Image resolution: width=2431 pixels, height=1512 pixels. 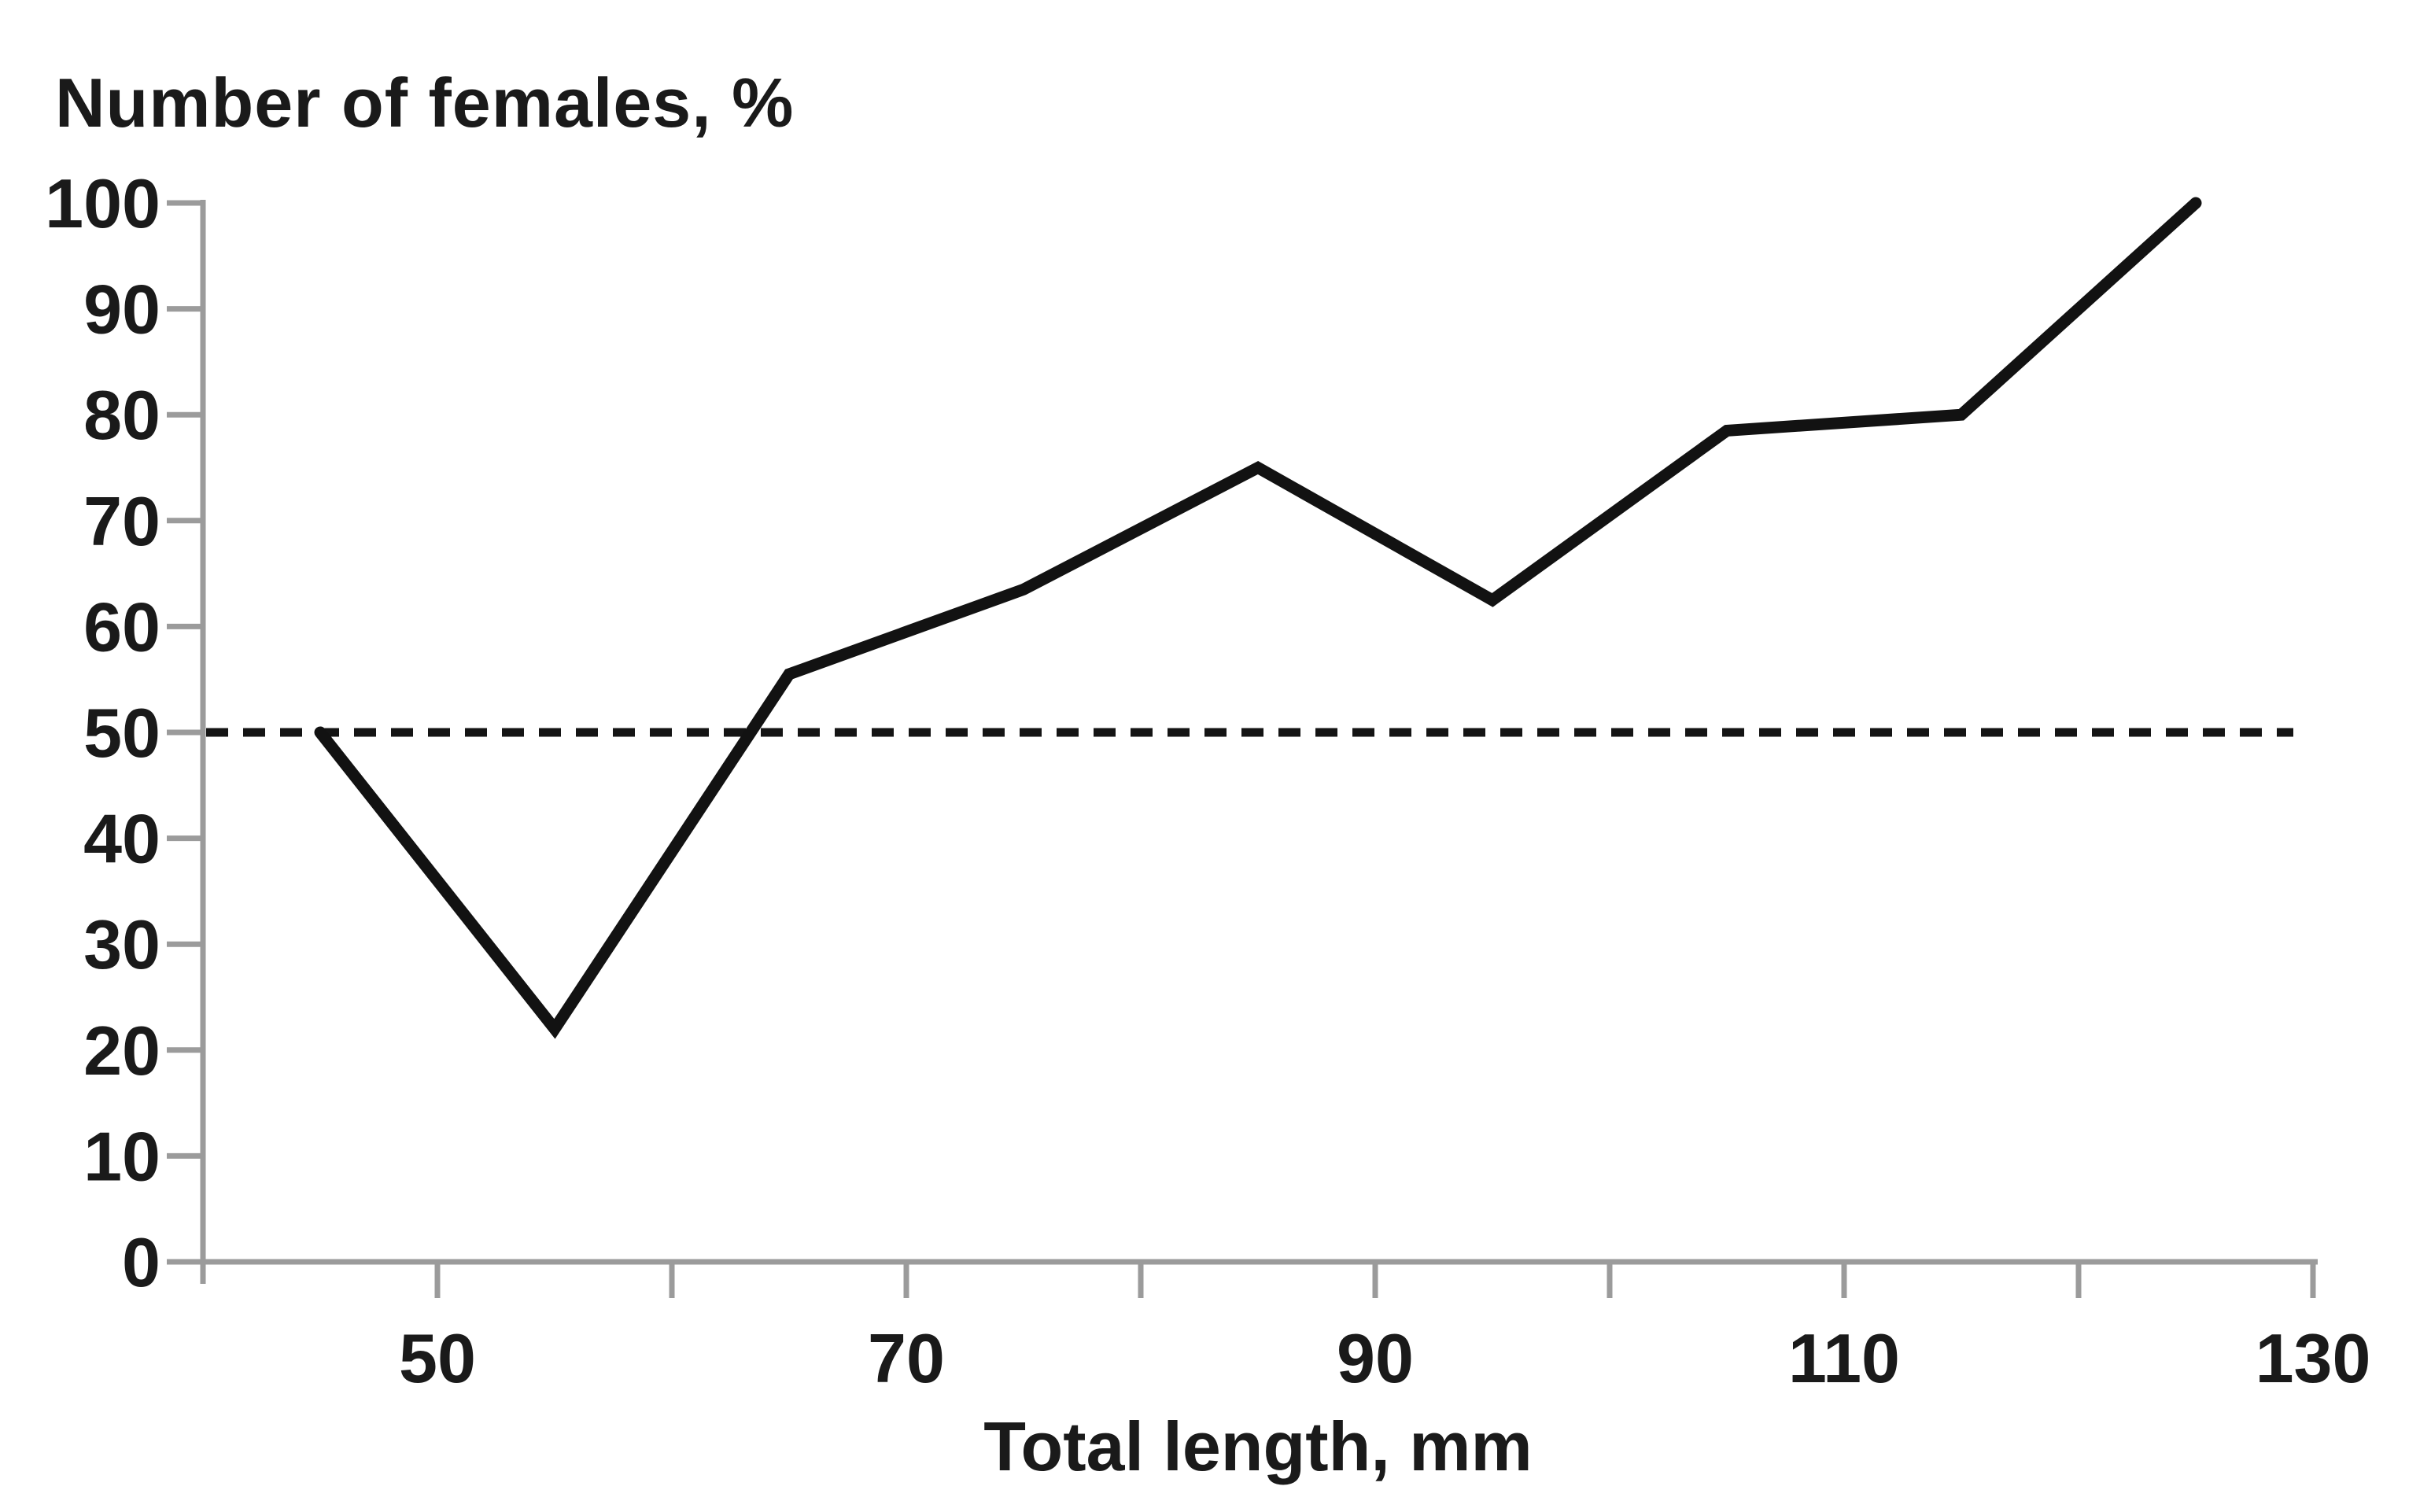 What do you see at coordinates (121, 1156) in the screenshot?
I see `y-tick-label: 10` at bounding box center [121, 1156].